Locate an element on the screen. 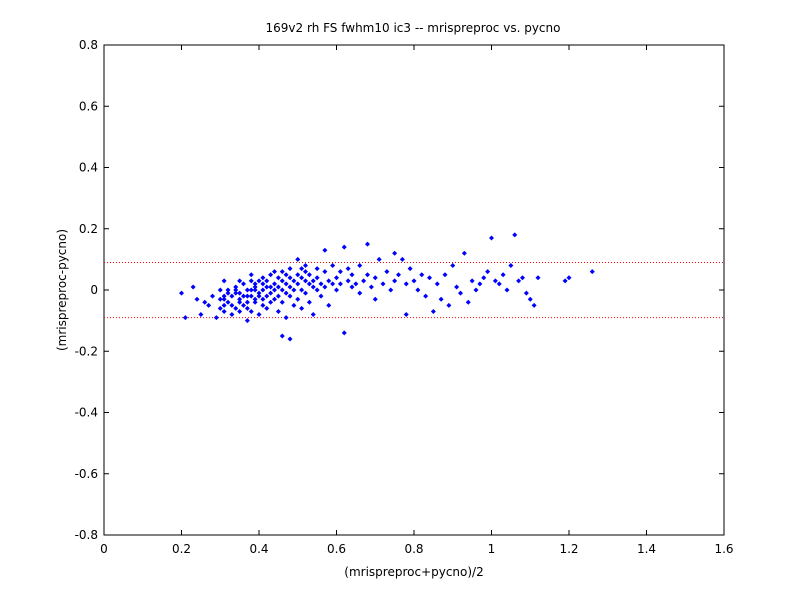 The height and width of the screenshot is (600, 800). y-tick-label: -0.8 is located at coordinates (86, 535).